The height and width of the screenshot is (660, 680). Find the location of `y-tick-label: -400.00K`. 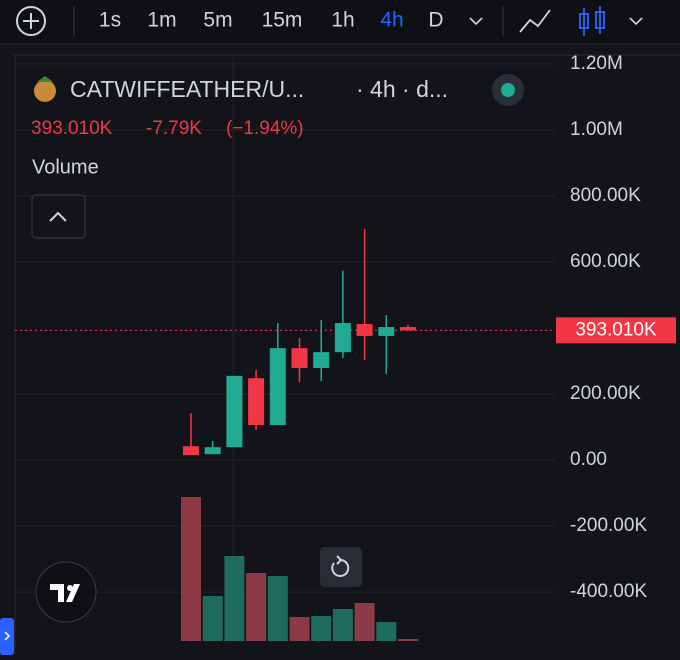

y-tick-label: -400.00K is located at coordinates (608, 591).